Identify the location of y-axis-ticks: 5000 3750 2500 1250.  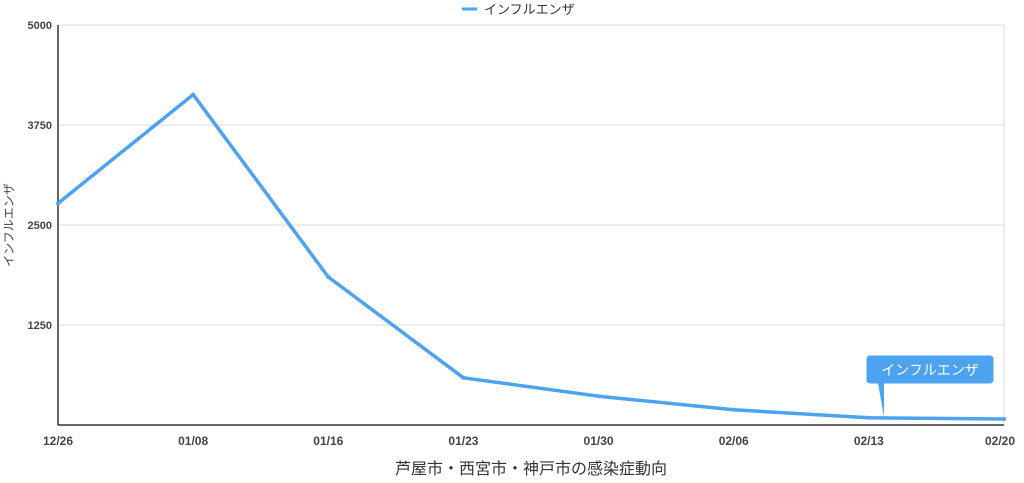
(40, 176).